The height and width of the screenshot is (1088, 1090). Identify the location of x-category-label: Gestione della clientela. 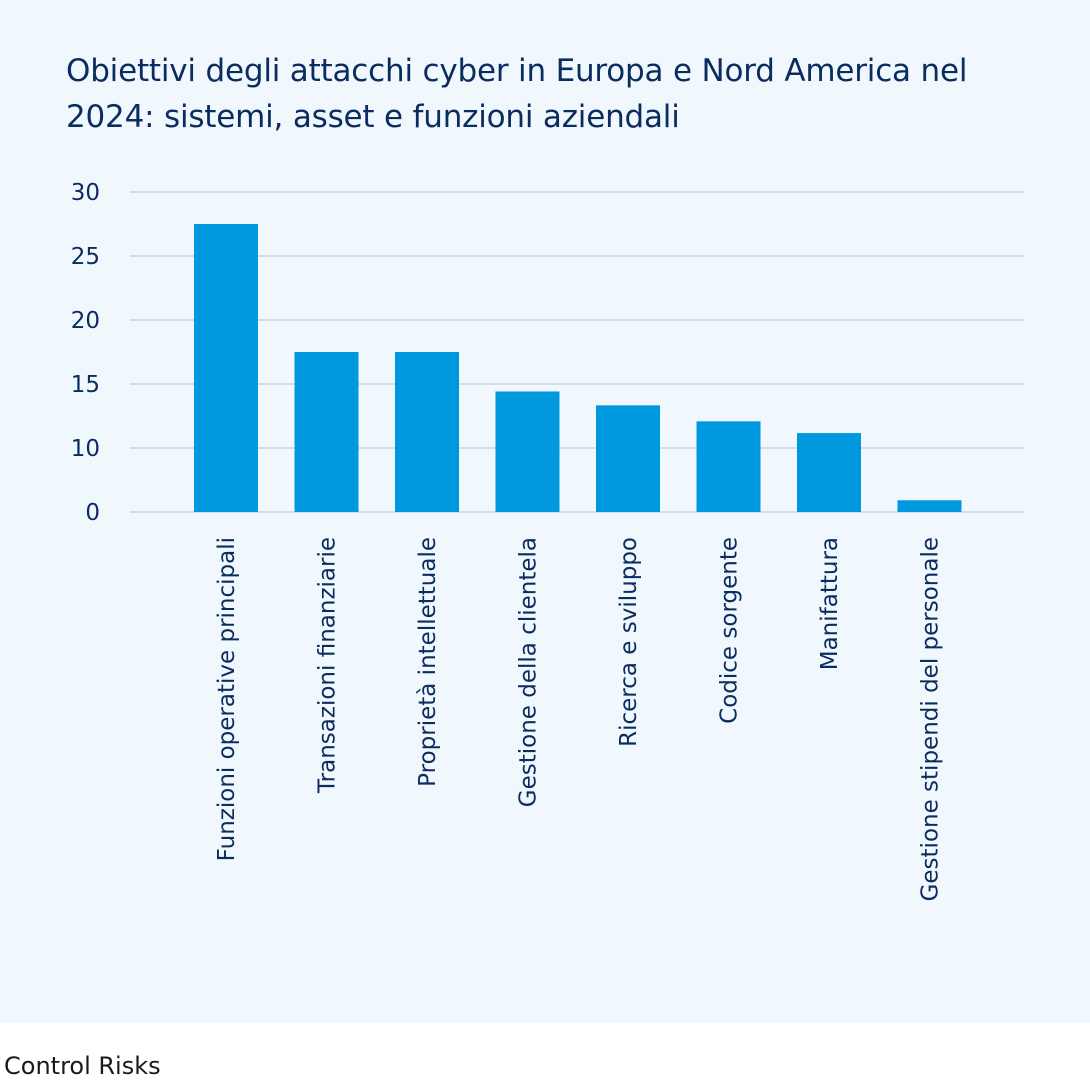
(529, 672).